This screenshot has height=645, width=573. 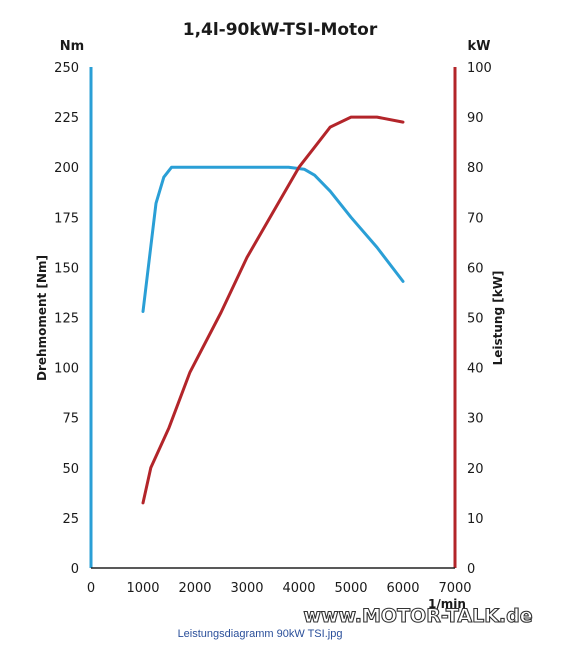 I want to click on left-tick-label: 0, so click(x=75, y=569).